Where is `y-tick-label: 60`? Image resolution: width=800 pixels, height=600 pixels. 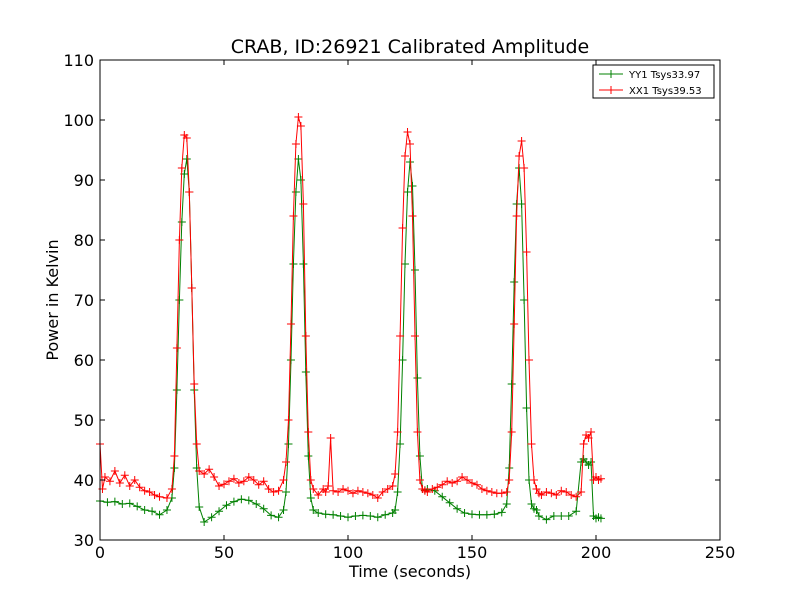
y-tick-label: 60 is located at coordinates (84, 360).